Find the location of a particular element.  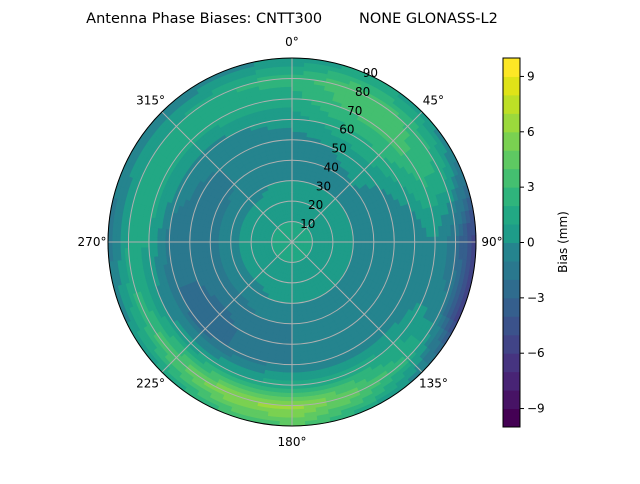

r-tick-label: 50 is located at coordinates (338, 149).